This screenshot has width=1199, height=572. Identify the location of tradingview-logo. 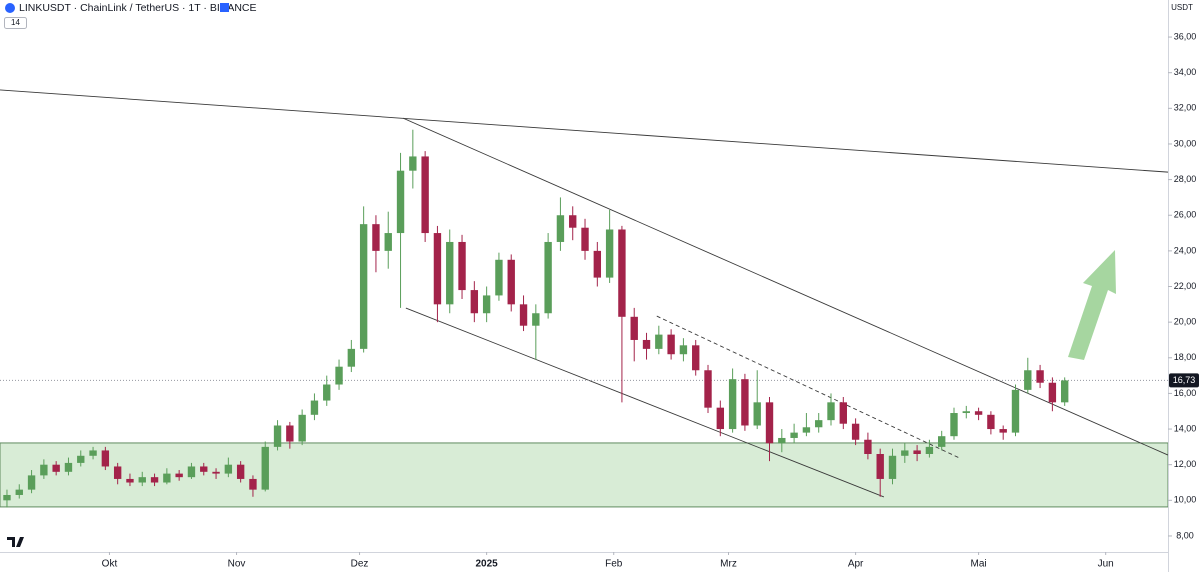
(15, 542).